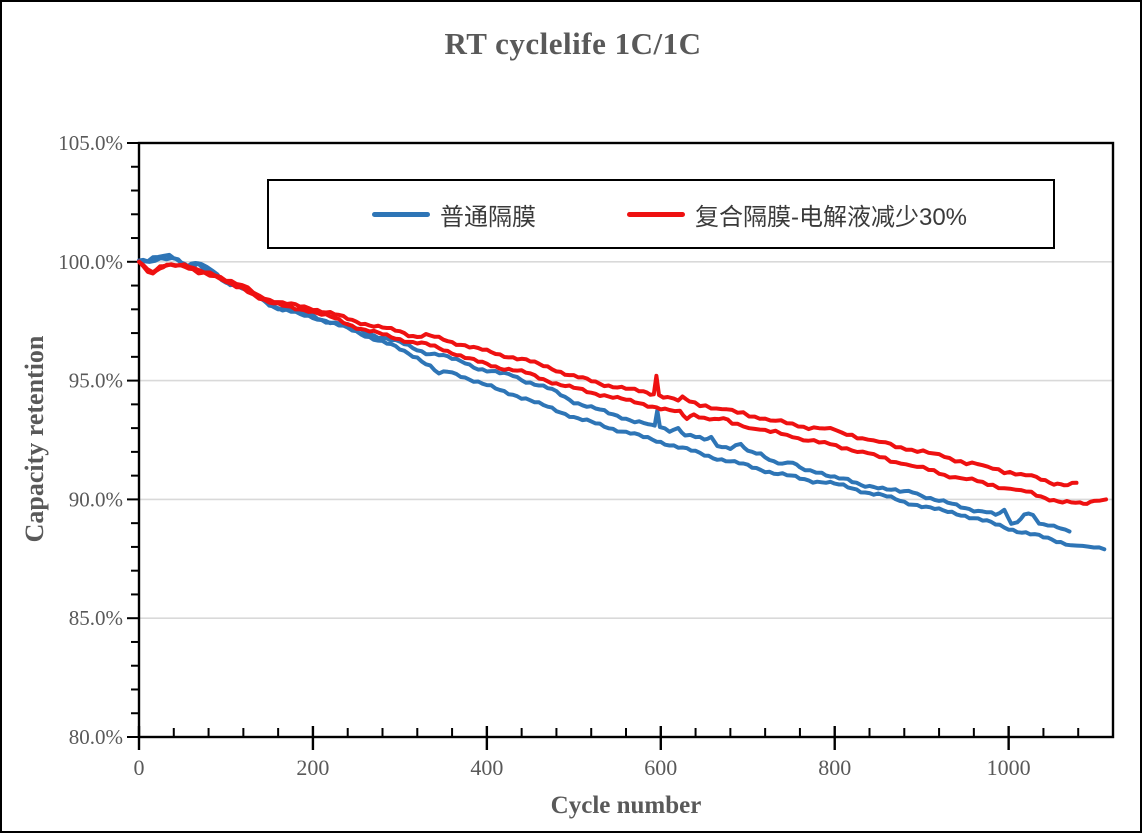 This screenshot has height=833, width=1142. Describe the element at coordinates (626, 805) in the screenshot. I see `x-axis-title: Cycle number` at that location.